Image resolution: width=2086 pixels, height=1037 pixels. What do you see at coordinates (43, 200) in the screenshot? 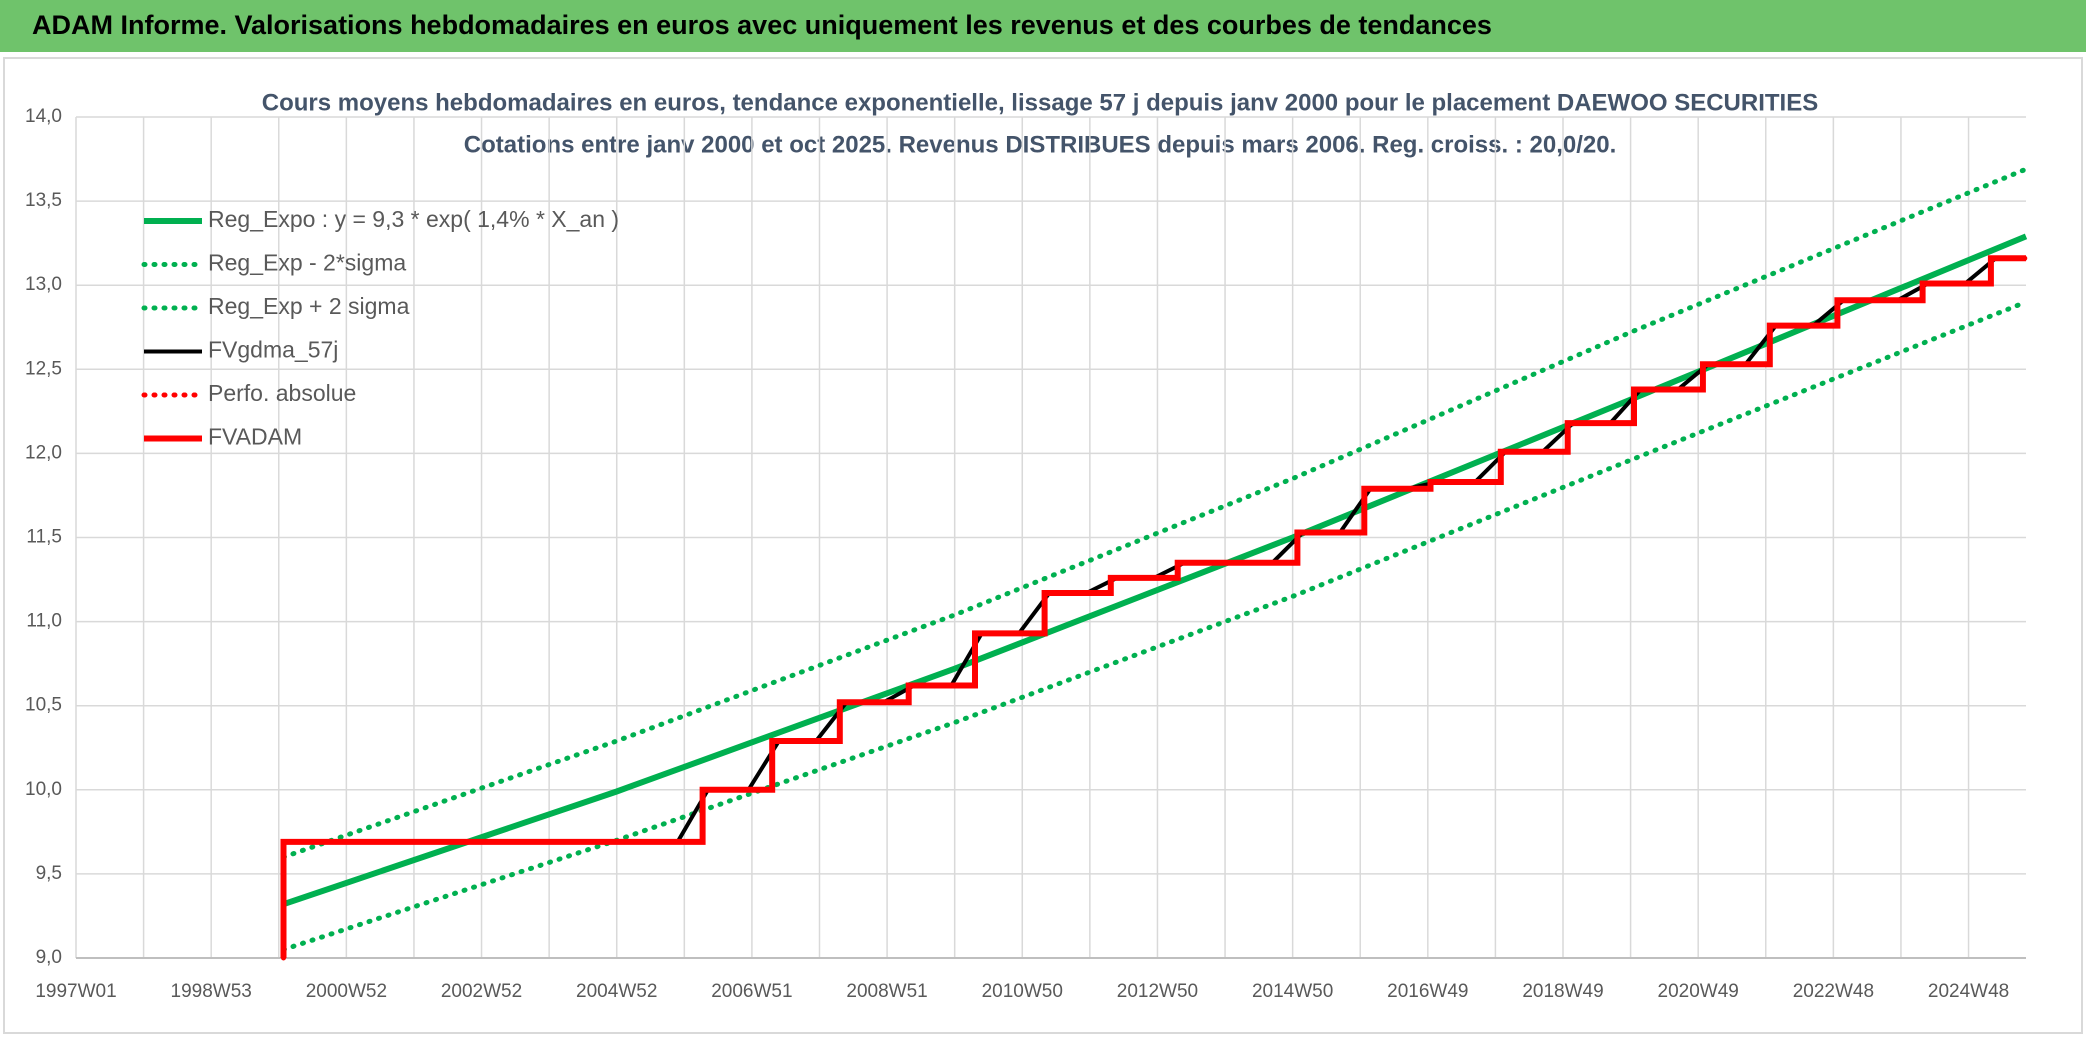
I see `y-tick-label: 13,5` at bounding box center [43, 200].